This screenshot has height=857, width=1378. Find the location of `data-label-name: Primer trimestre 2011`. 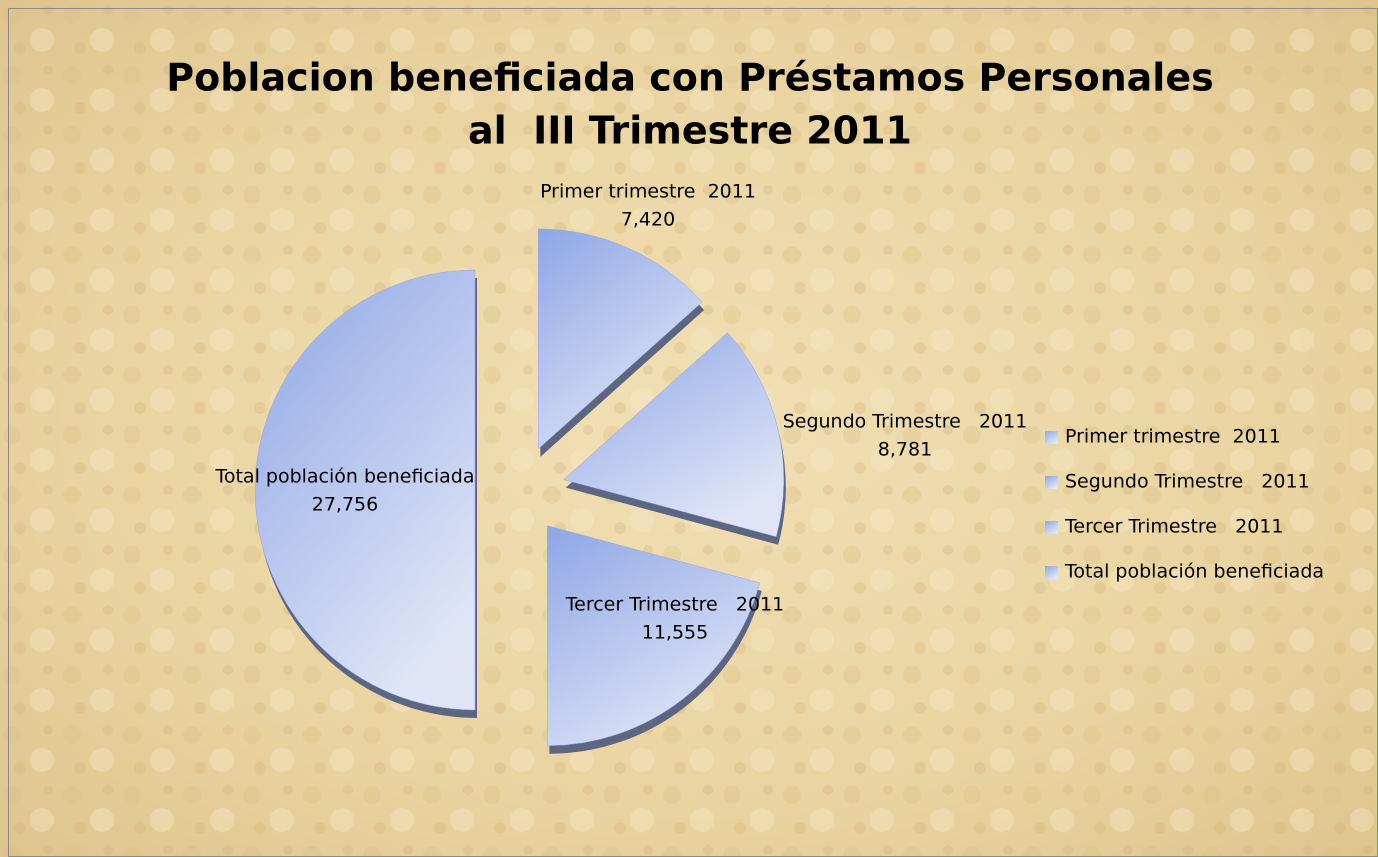

data-label-name: Primer trimestre 2011 is located at coordinates (648, 192).